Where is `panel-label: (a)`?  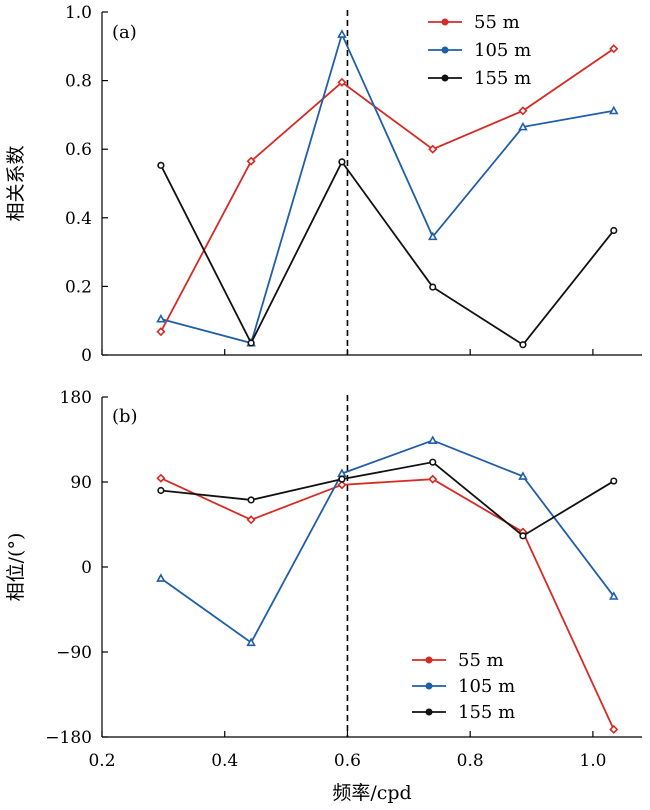 panel-label: (a) is located at coordinates (124, 32).